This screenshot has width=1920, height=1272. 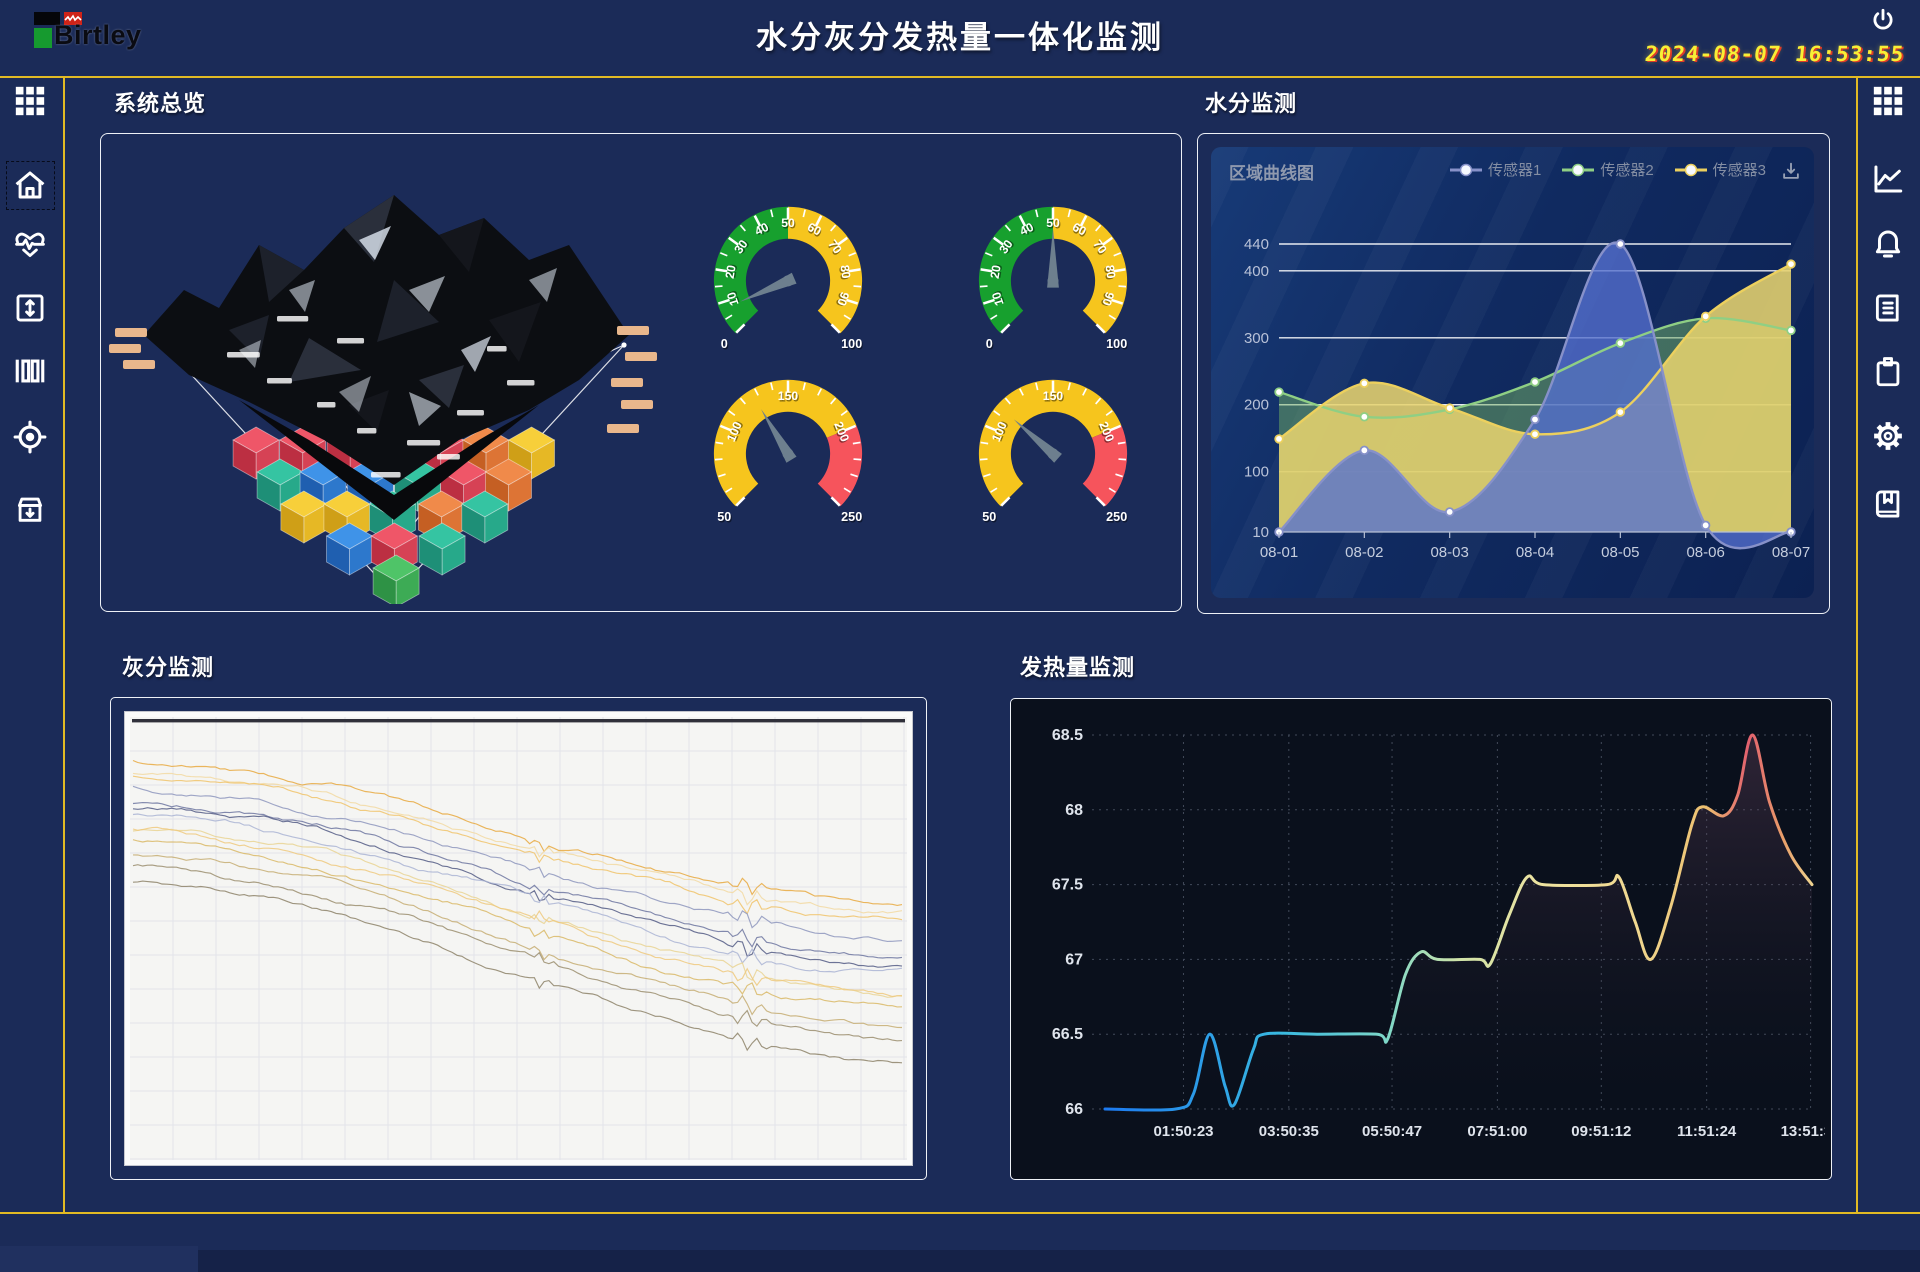 I want to click on page-title: 水分灰分发热量一体化监测, so click(x=960, y=37).